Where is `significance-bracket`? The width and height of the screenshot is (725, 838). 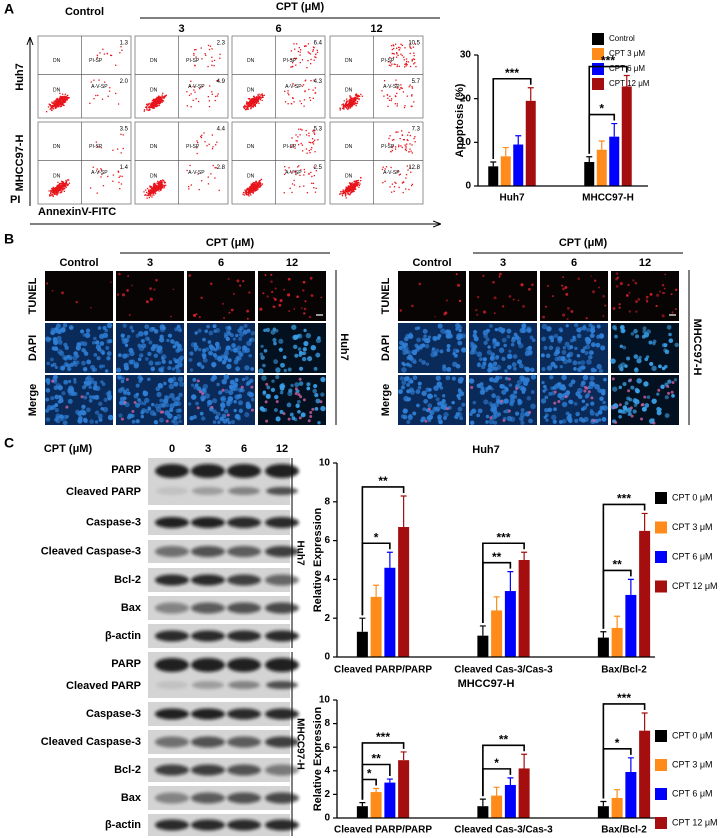 significance-bracket is located at coordinates (503, 582).